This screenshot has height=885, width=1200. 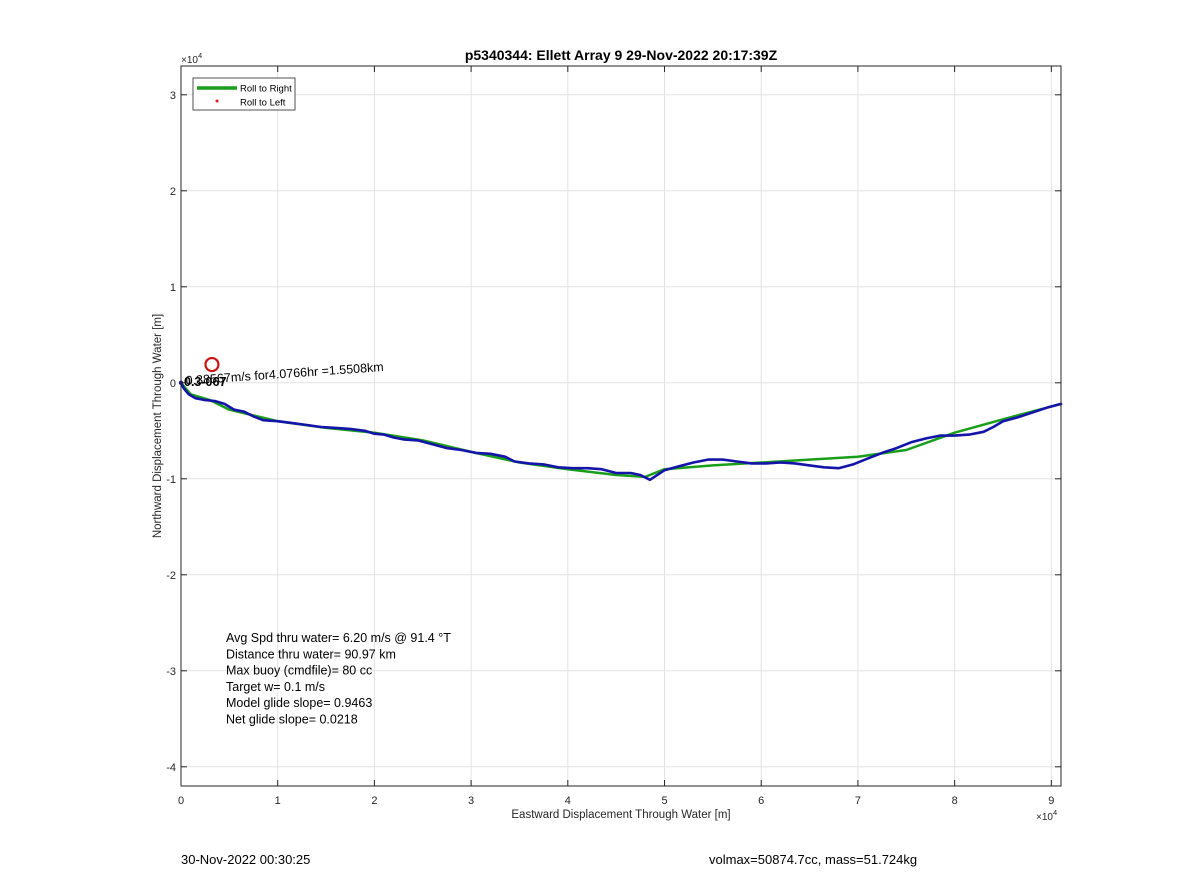 I want to click on y-tick-label: 3, so click(x=173, y=96).